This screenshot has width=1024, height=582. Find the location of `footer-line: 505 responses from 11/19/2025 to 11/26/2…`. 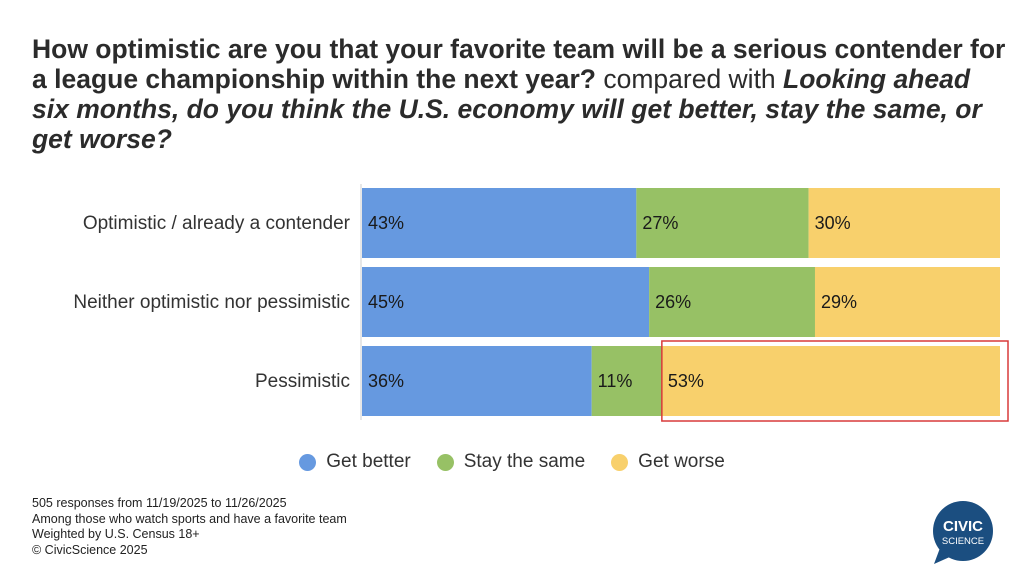

footer-line: 505 responses from 11/19/2025 to 11/26/2… is located at coordinates (159, 503).